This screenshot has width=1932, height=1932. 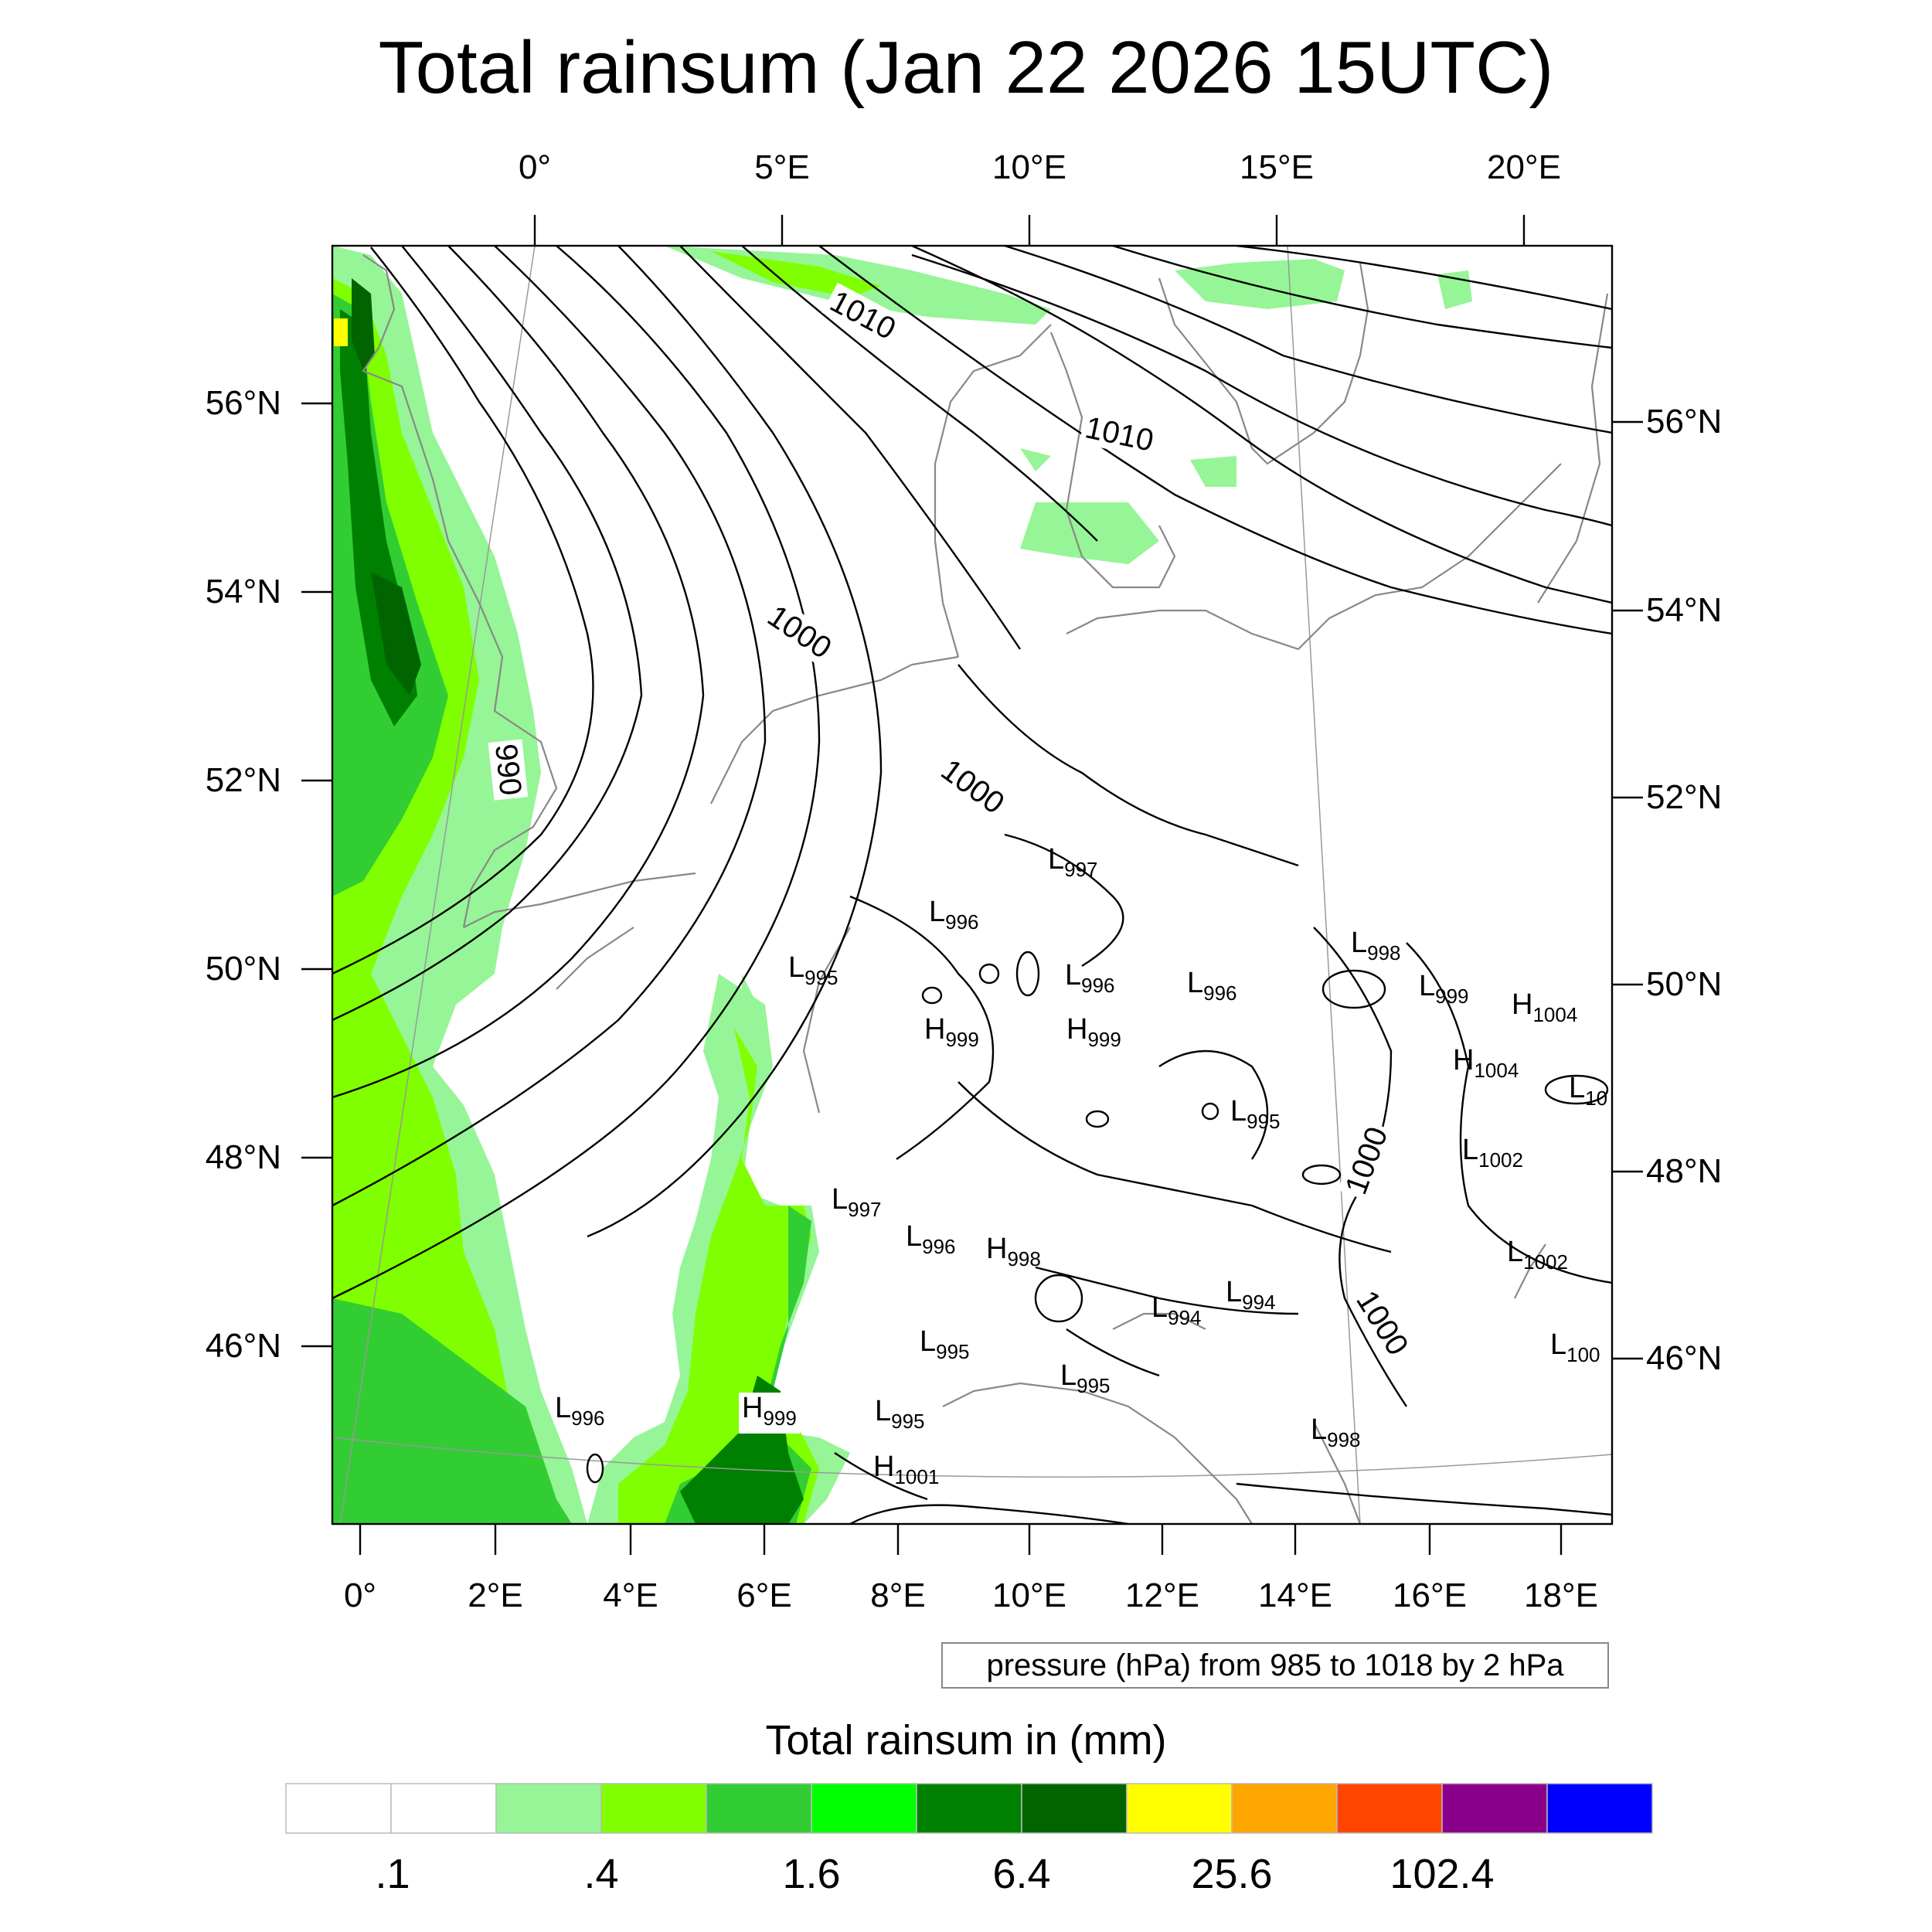 I want to click on center-value: 1001, so click(x=917, y=1476).